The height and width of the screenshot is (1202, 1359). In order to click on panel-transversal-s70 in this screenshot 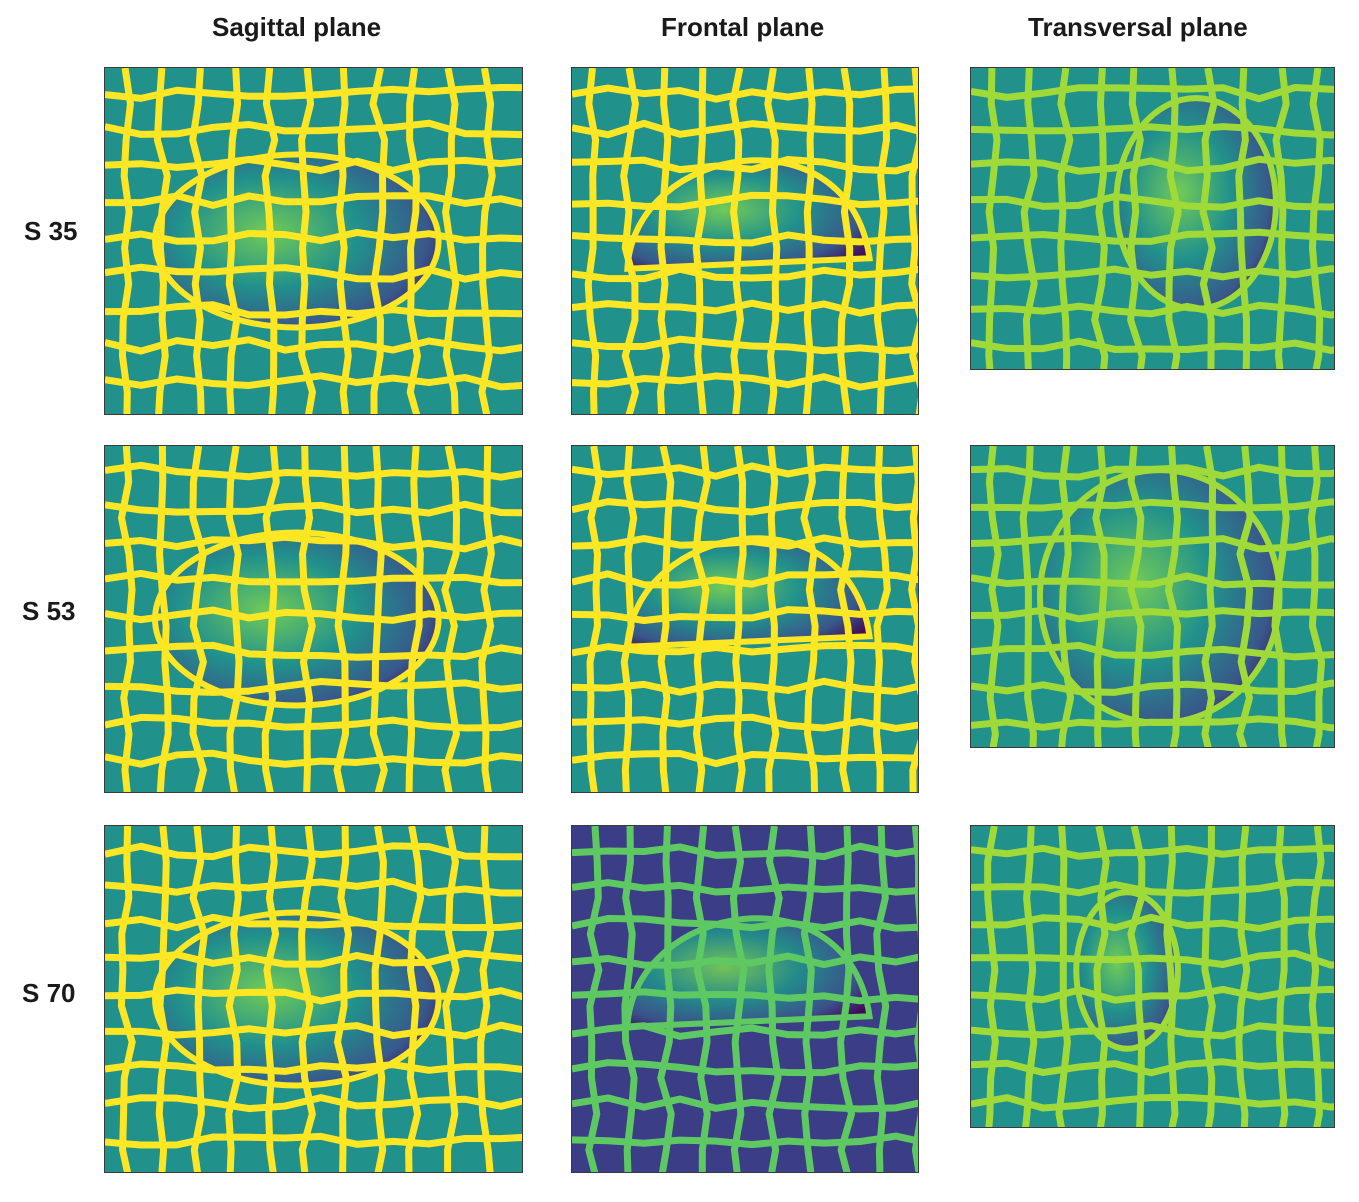, I will do `click(1152, 976)`.